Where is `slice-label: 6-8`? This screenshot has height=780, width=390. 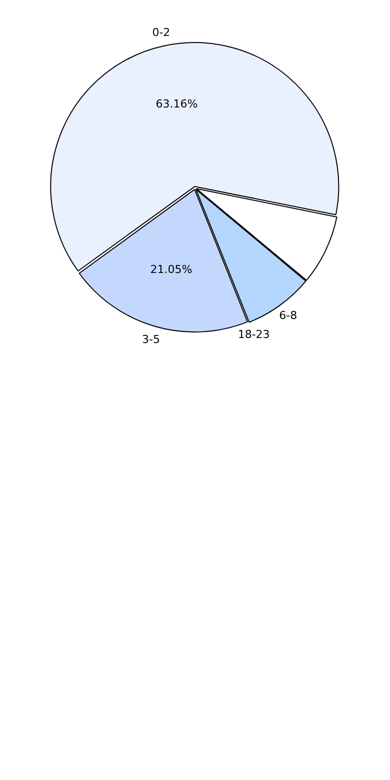 slice-label: 6-8 is located at coordinates (288, 315).